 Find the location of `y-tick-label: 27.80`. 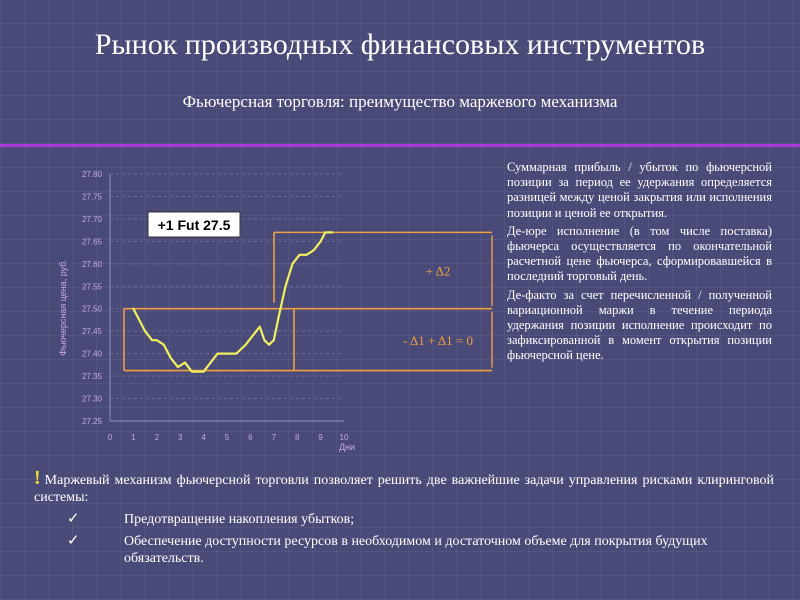

y-tick-label: 27.80 is located at coordinates (92, 174).